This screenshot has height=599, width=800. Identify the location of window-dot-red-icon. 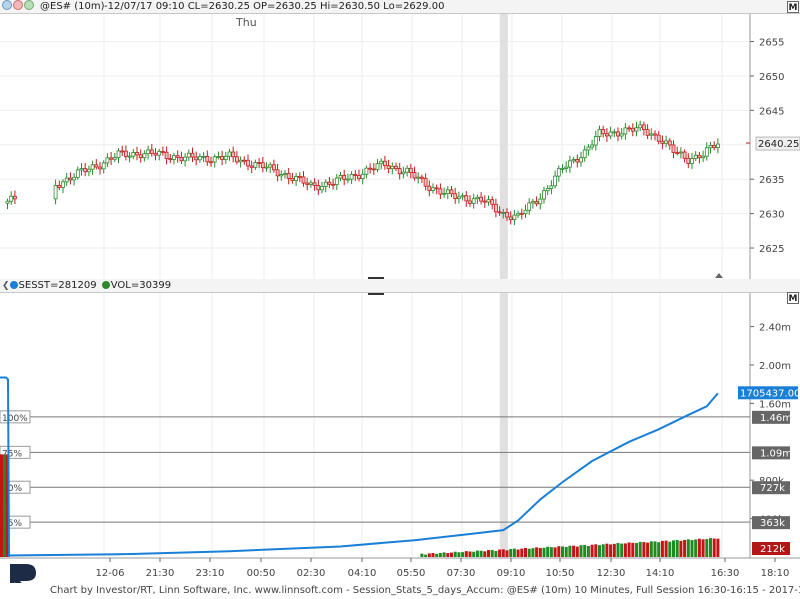
(18, 5).